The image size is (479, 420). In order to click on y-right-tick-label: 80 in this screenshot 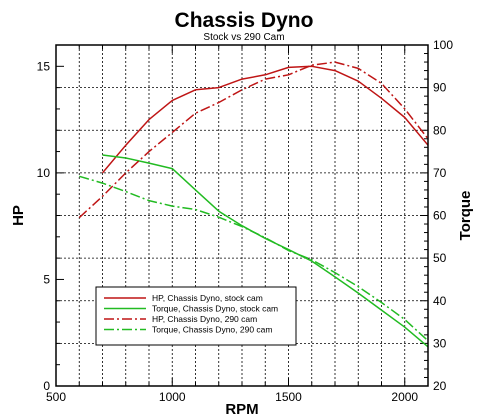, I will do `click(440, 130)`.